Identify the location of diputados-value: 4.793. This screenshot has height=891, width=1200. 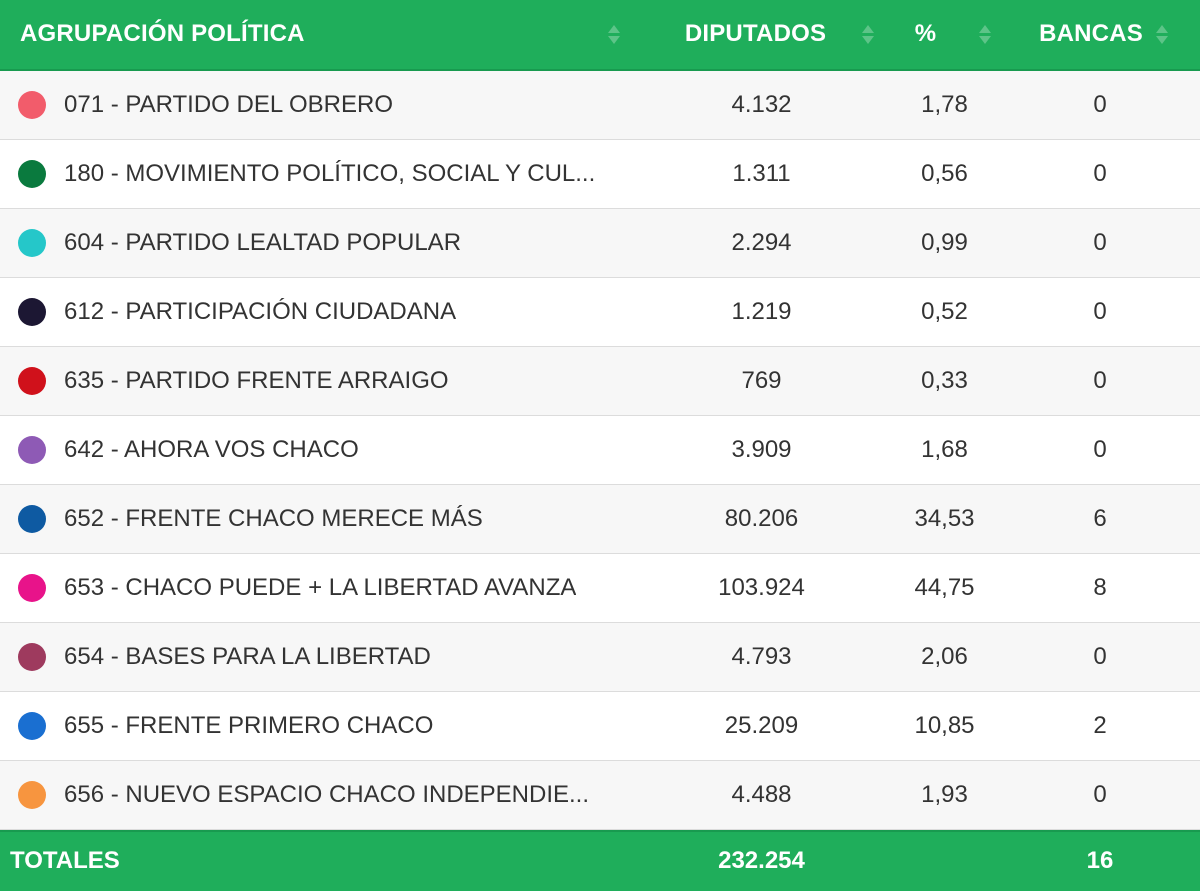
(761, 656).